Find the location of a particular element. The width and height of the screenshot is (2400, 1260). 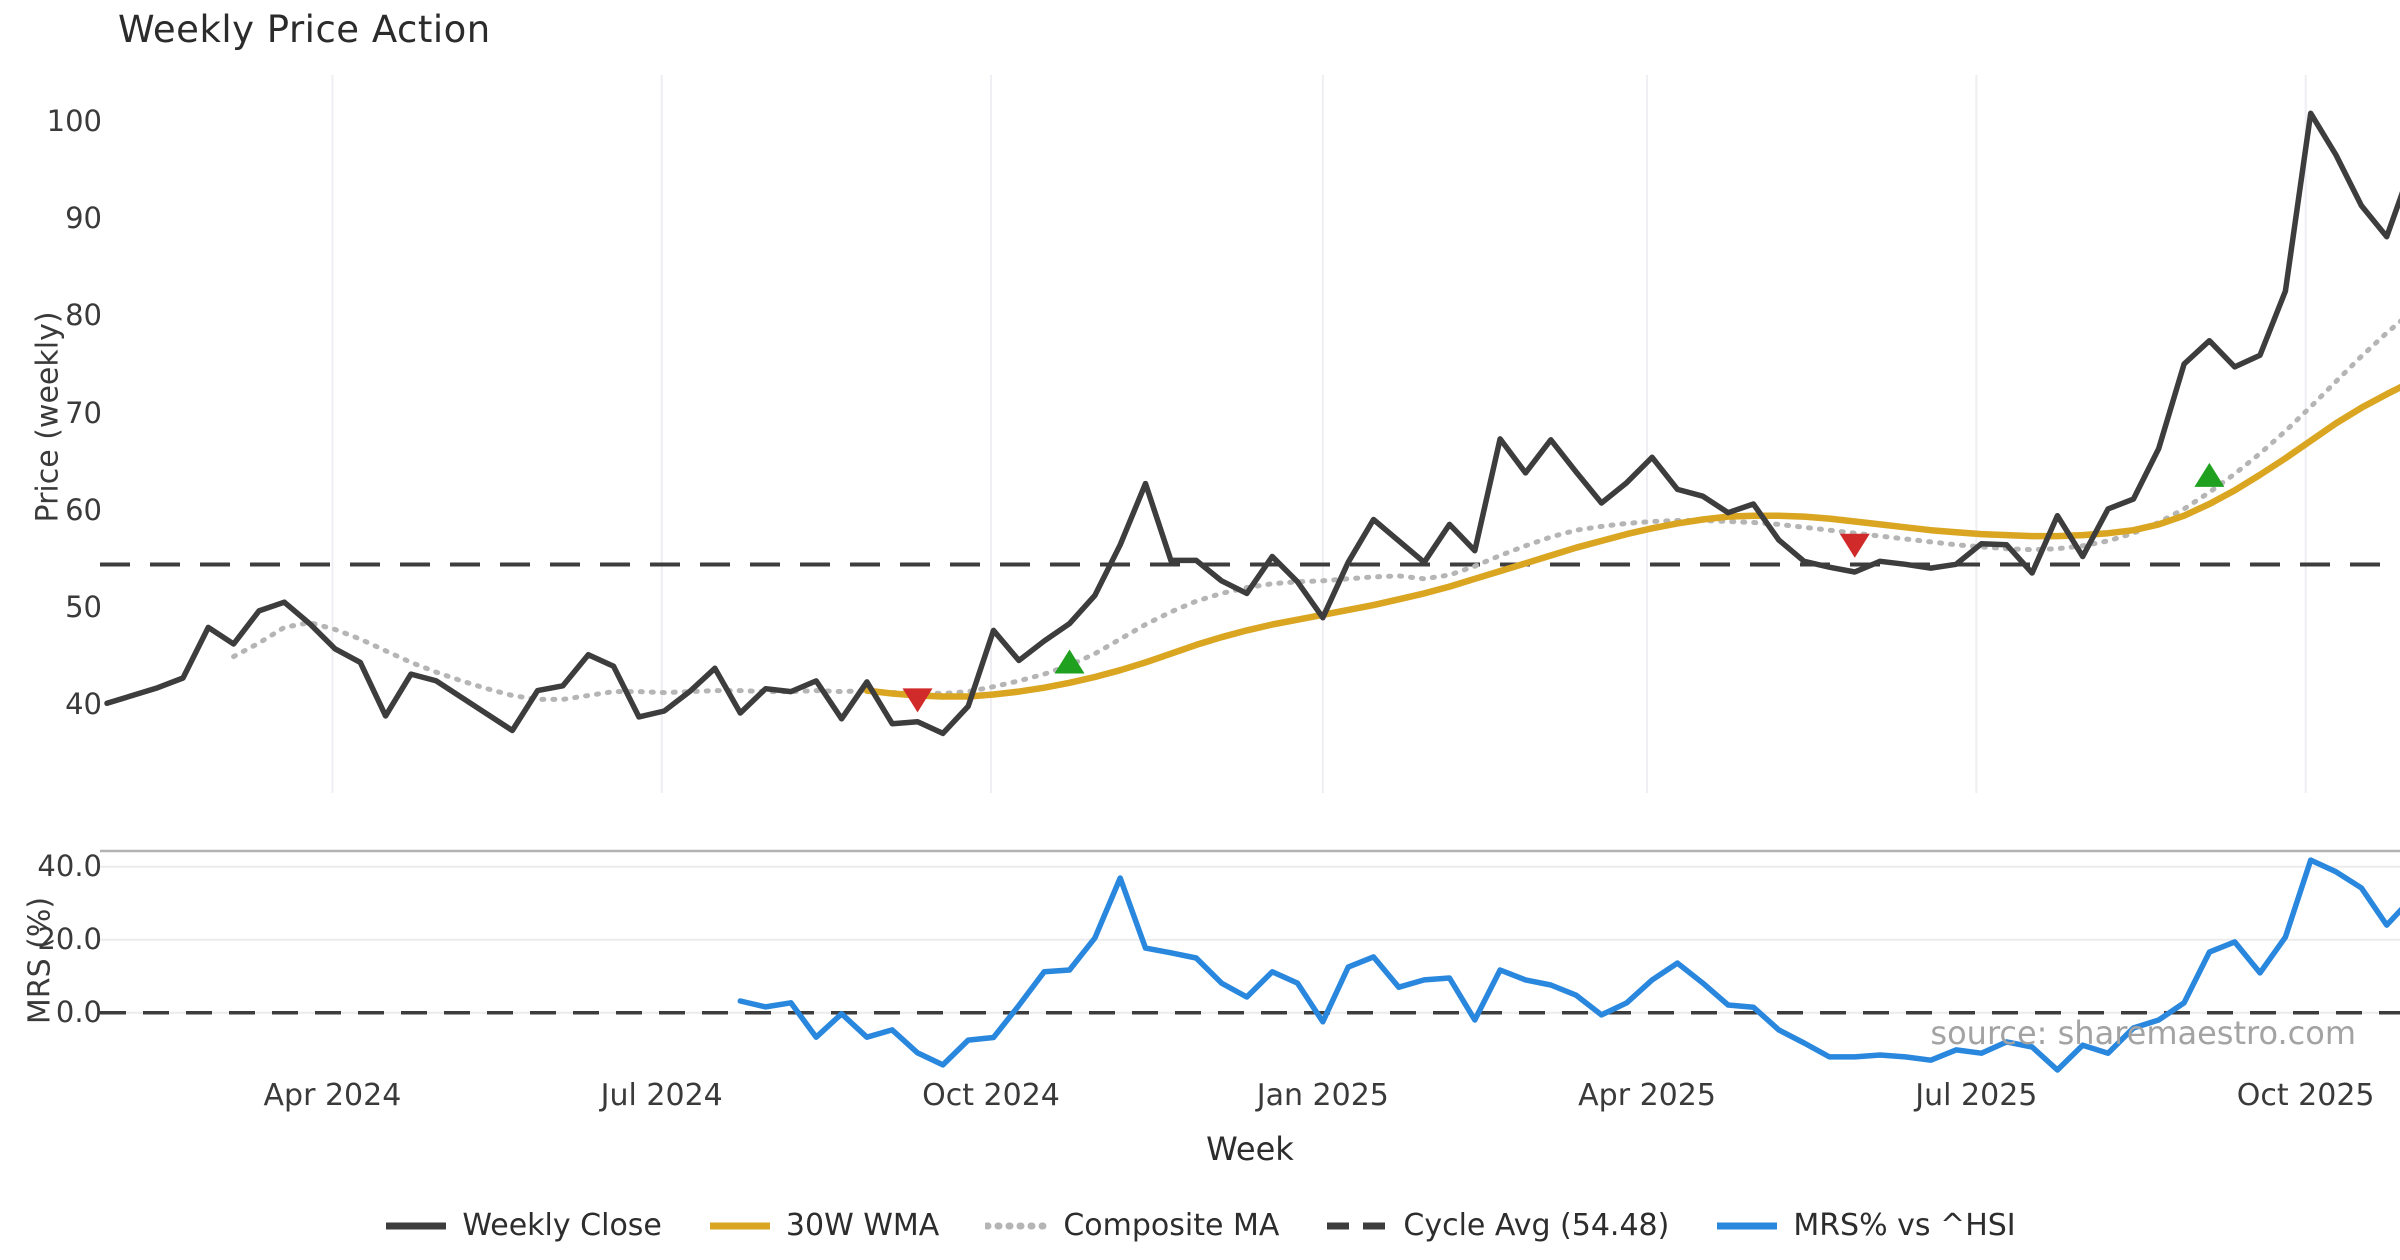

legend-item-label: Weekly Close is located at coordinates (562, 1225).